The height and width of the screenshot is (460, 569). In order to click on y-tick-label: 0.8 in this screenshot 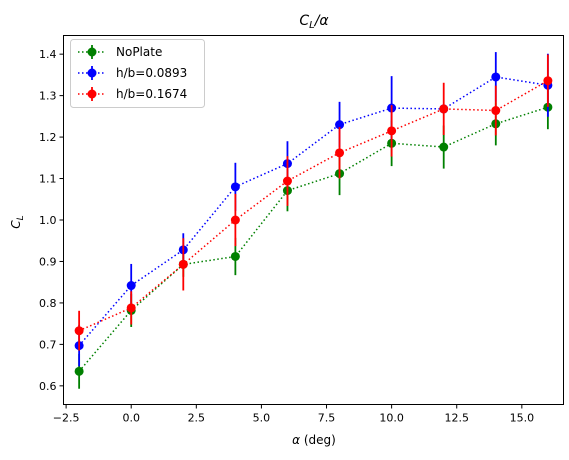, I will do `click(48, 303)`.